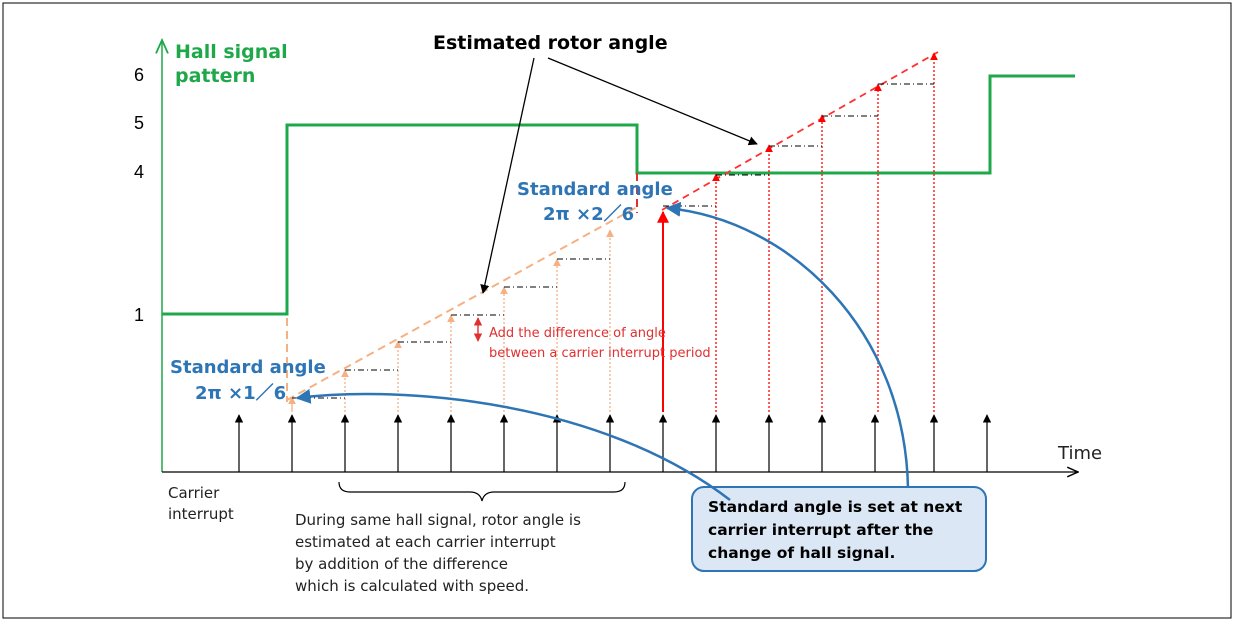  I want to click on standard-angle-2-formula: 2π ×2／6, so click(588, 214).